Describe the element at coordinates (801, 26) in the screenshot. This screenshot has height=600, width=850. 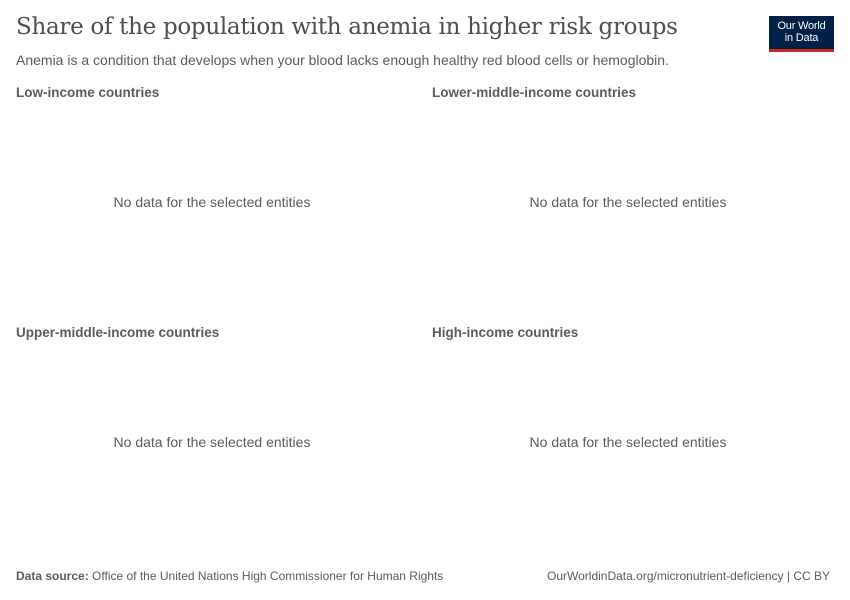
I see `logo-line-1: Our World` at that location.